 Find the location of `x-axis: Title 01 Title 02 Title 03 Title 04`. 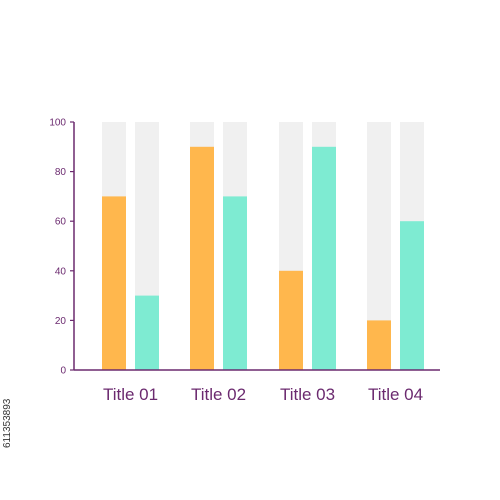

x-axis: Title 01 Title 02 Title 03 Title 04 is located at coordinates (257, 386).